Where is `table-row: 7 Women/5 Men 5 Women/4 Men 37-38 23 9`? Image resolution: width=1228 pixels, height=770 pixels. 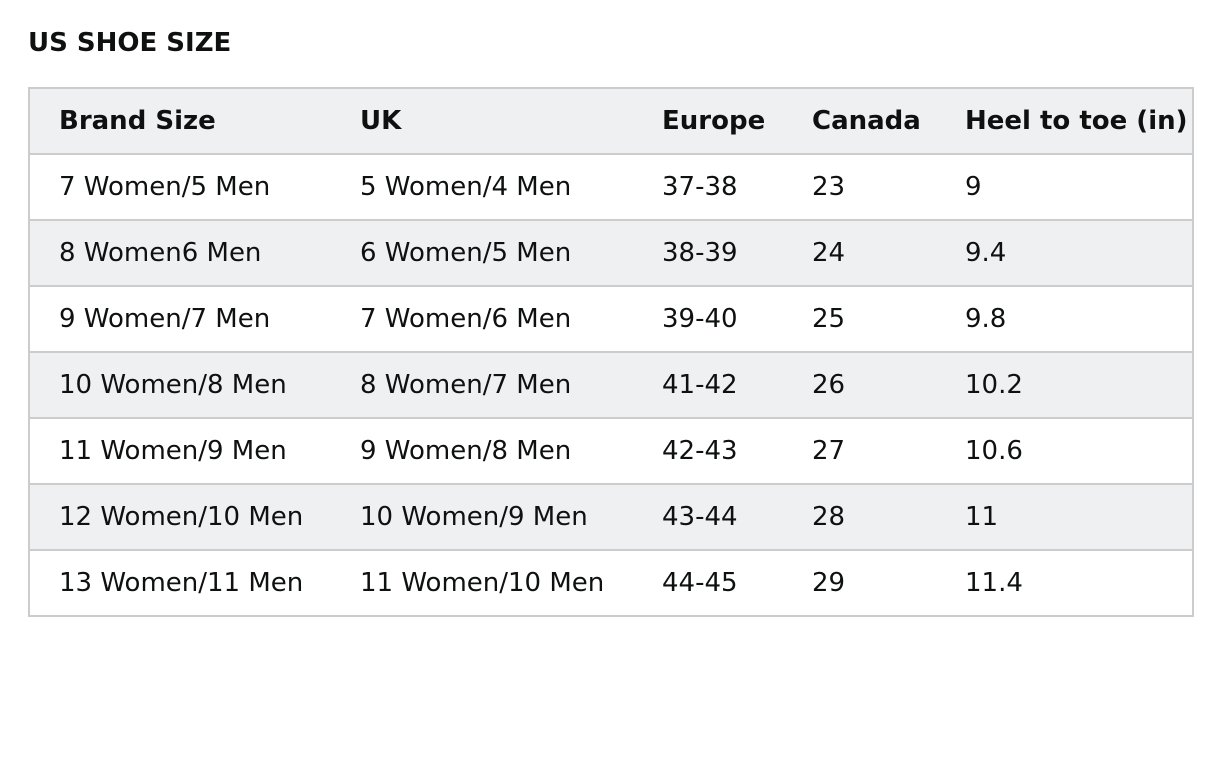
table-row: 7 Women/5 Men 5 Women/4 Men 37-38 23 9 is located at coordinates (611, 187).